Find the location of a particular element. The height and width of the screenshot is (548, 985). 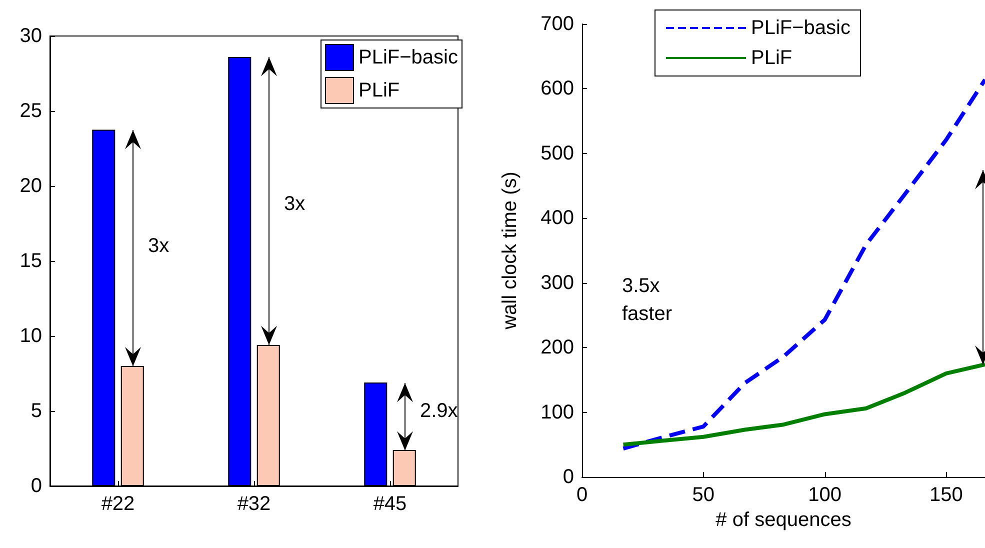

y-tick-label: 600 is located at coordinates (557, 89).